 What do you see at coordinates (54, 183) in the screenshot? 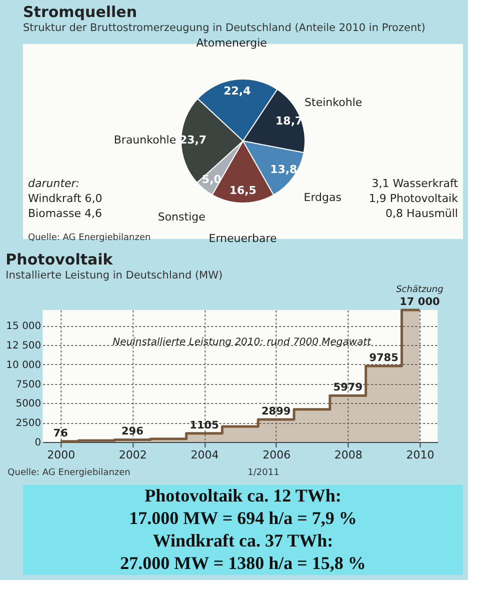
I see `text: darunter:` at bounding box center [54, 183].